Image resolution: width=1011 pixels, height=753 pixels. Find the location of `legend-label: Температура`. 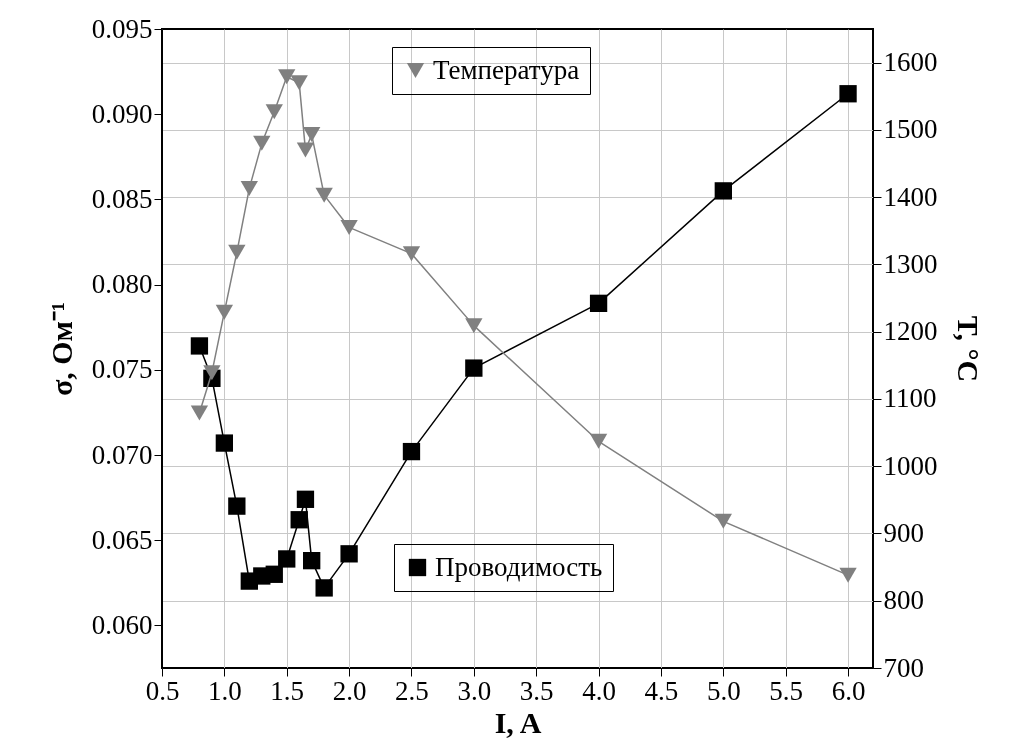

legend-label: Температура is located at coordinates (506, 69).